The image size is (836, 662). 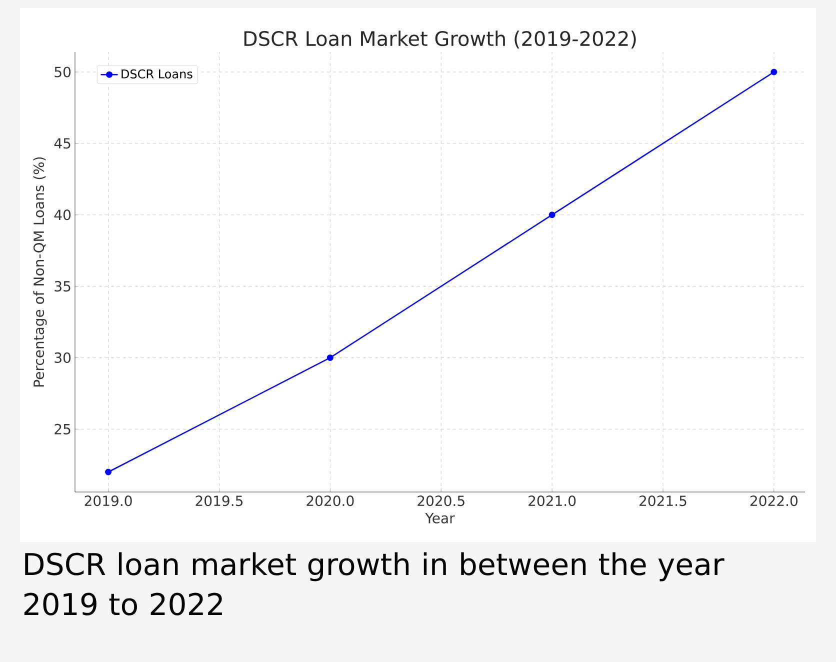 I want to click on y-tick-label: 35, so click(x=62, y=286).